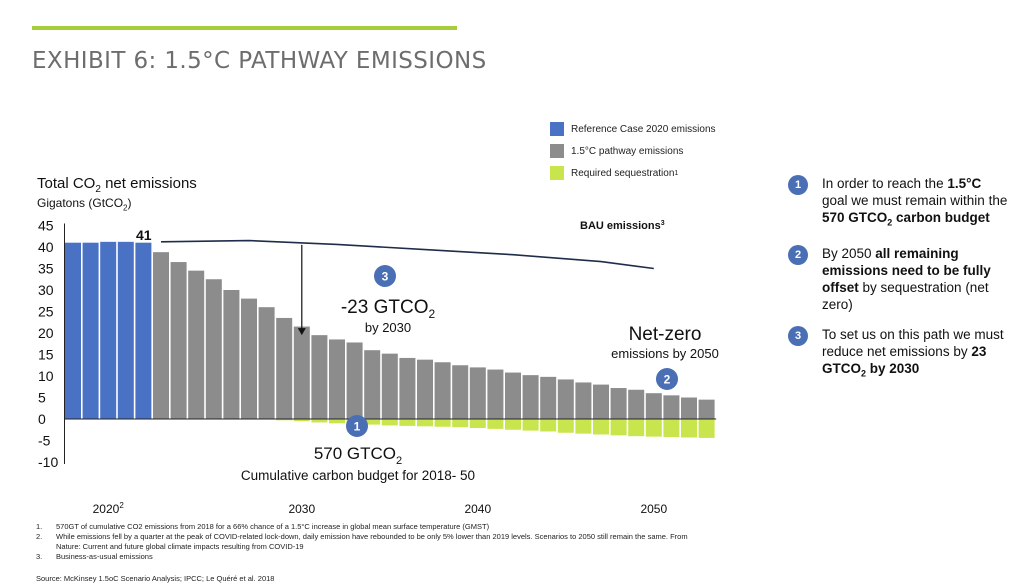 The width and height of the screenshot is (1029, 588). What do you see at coordinates (117, 185) in the screenshot?
I see `y-axis-title: Total CO2 net emissions` at bounding box center [117, 185].